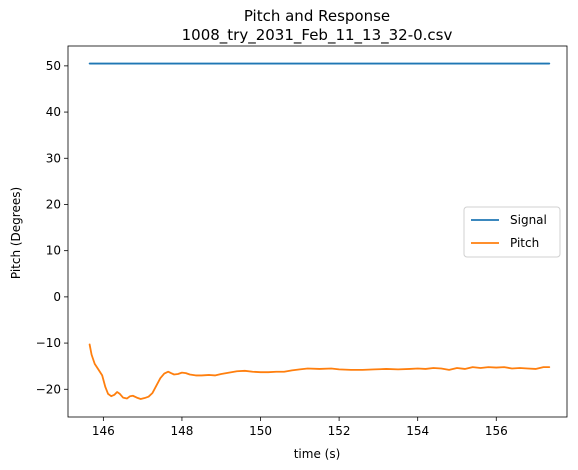  I want to click on y-axis-ticks: −20 −10 0 10 20 30 40 50, so click(52, 227).